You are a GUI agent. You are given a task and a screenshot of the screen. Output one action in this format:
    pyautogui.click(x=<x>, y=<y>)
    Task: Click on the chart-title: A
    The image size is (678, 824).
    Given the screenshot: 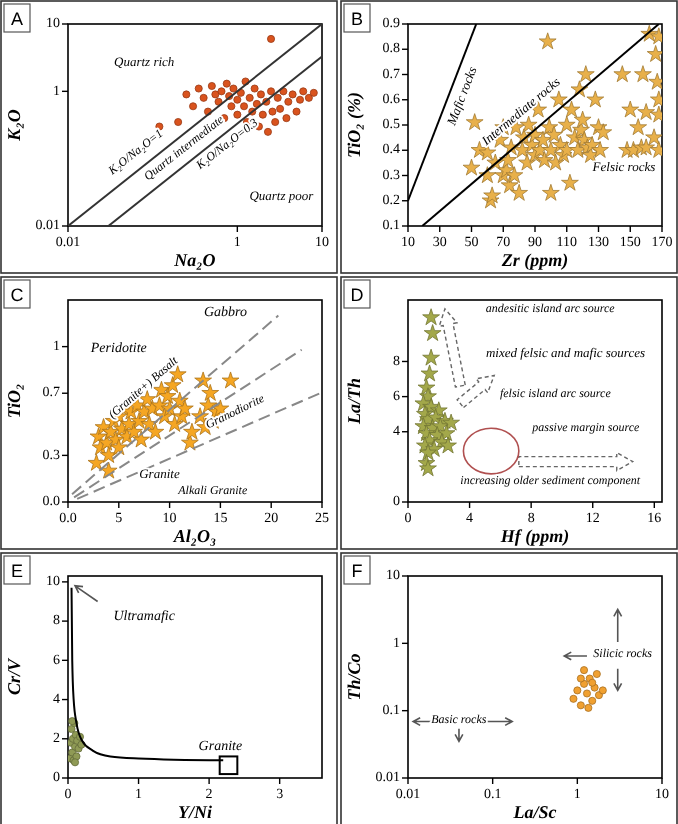 What is the action you would take?
    pyautogui.click(x=17, y=19)
    